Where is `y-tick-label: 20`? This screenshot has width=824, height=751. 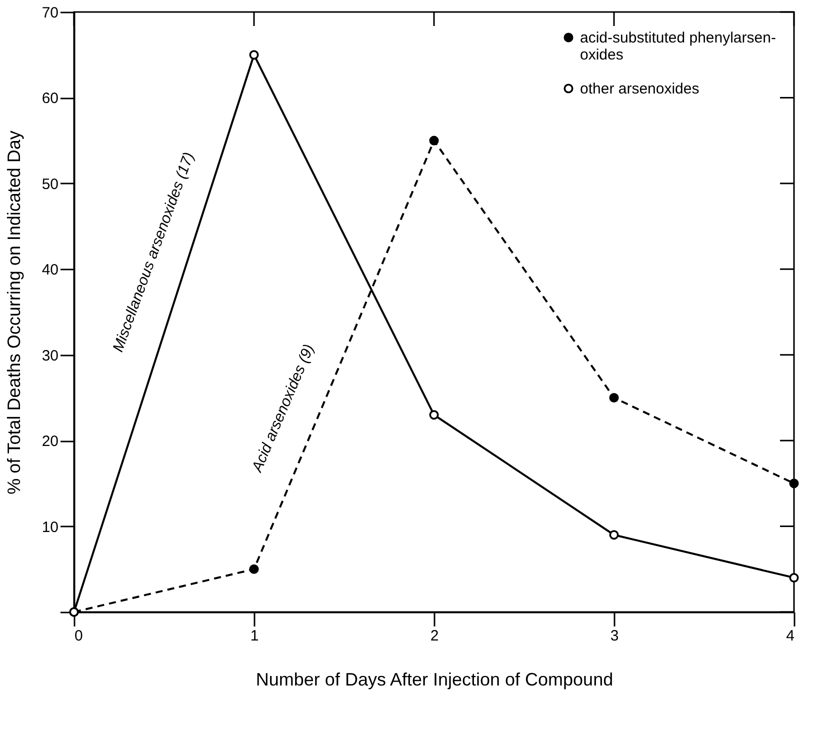 y-tick-label: 20 is located at coordinates (50, 441).